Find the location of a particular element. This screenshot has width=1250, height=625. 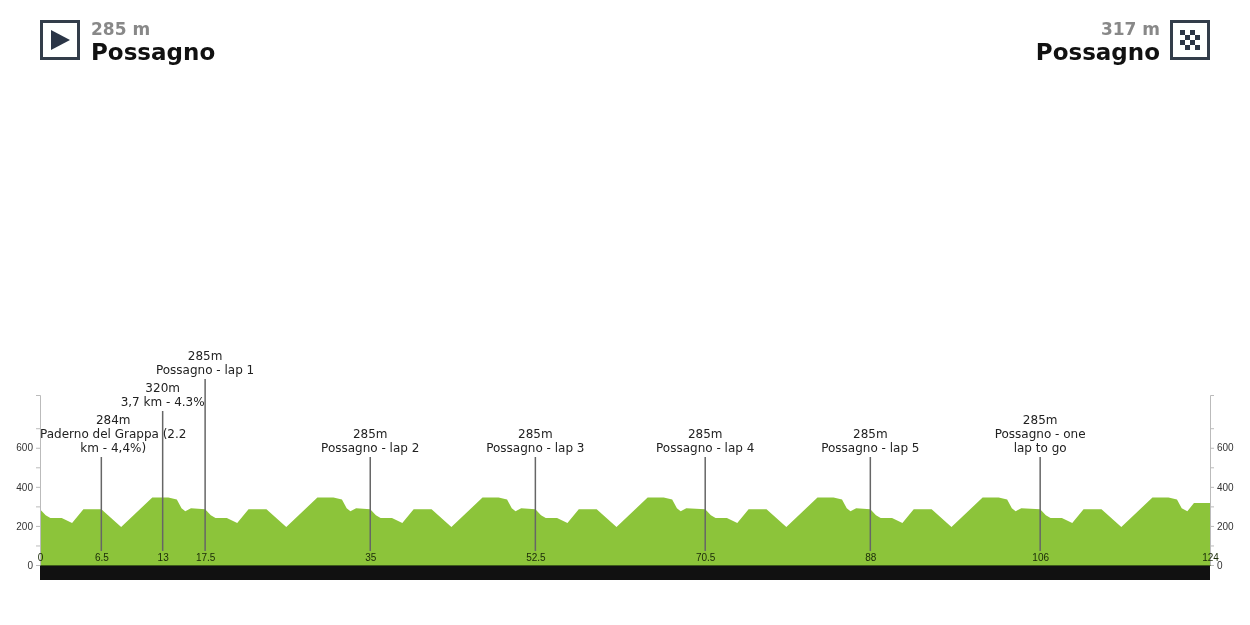

y2-tick-label: 200 is located at coordinates (1226, 526).